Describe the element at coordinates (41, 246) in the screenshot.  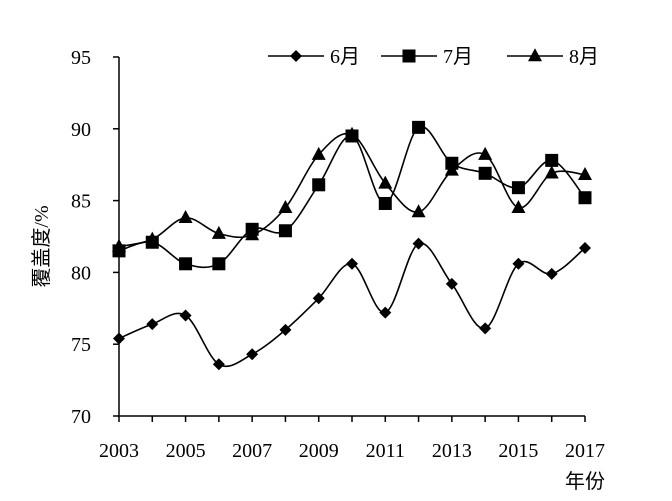
I see `y-axis-title: 覆盖度/%` at that location.